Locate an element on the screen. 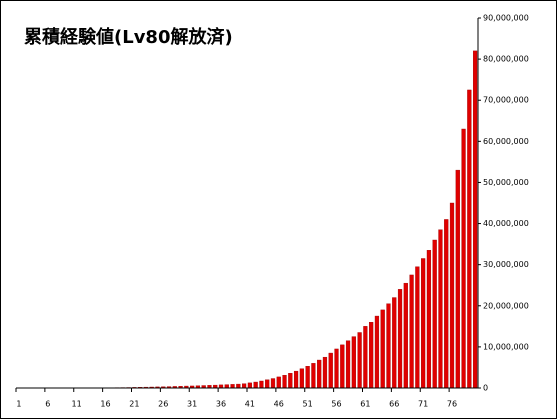 Image resolution: width=557 pixels, height=419 pixels. x-tick-label: 46 is located at coordinates (279, 404).